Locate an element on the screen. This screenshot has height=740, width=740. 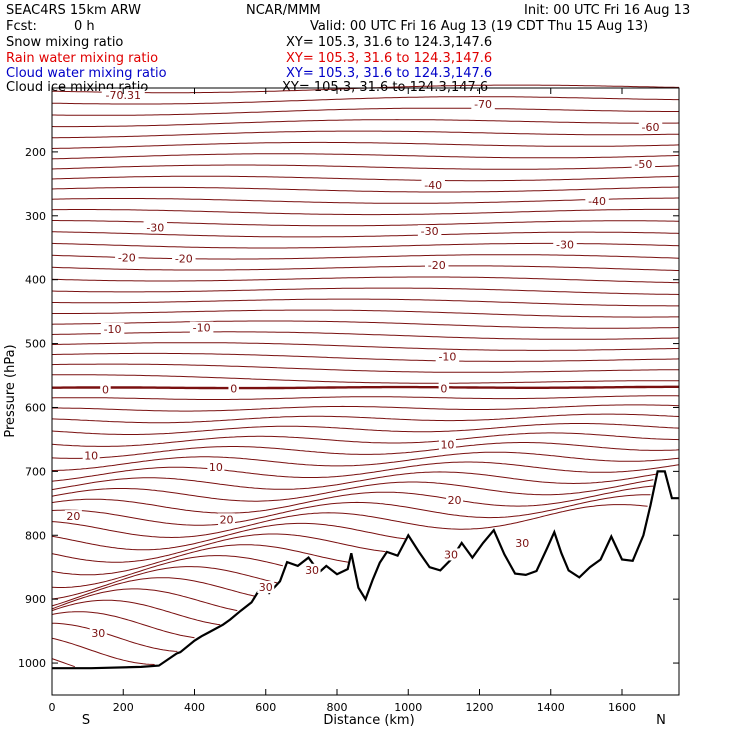
field-label-snow: Snow mixing ratio is located at coordinates (65, 42).